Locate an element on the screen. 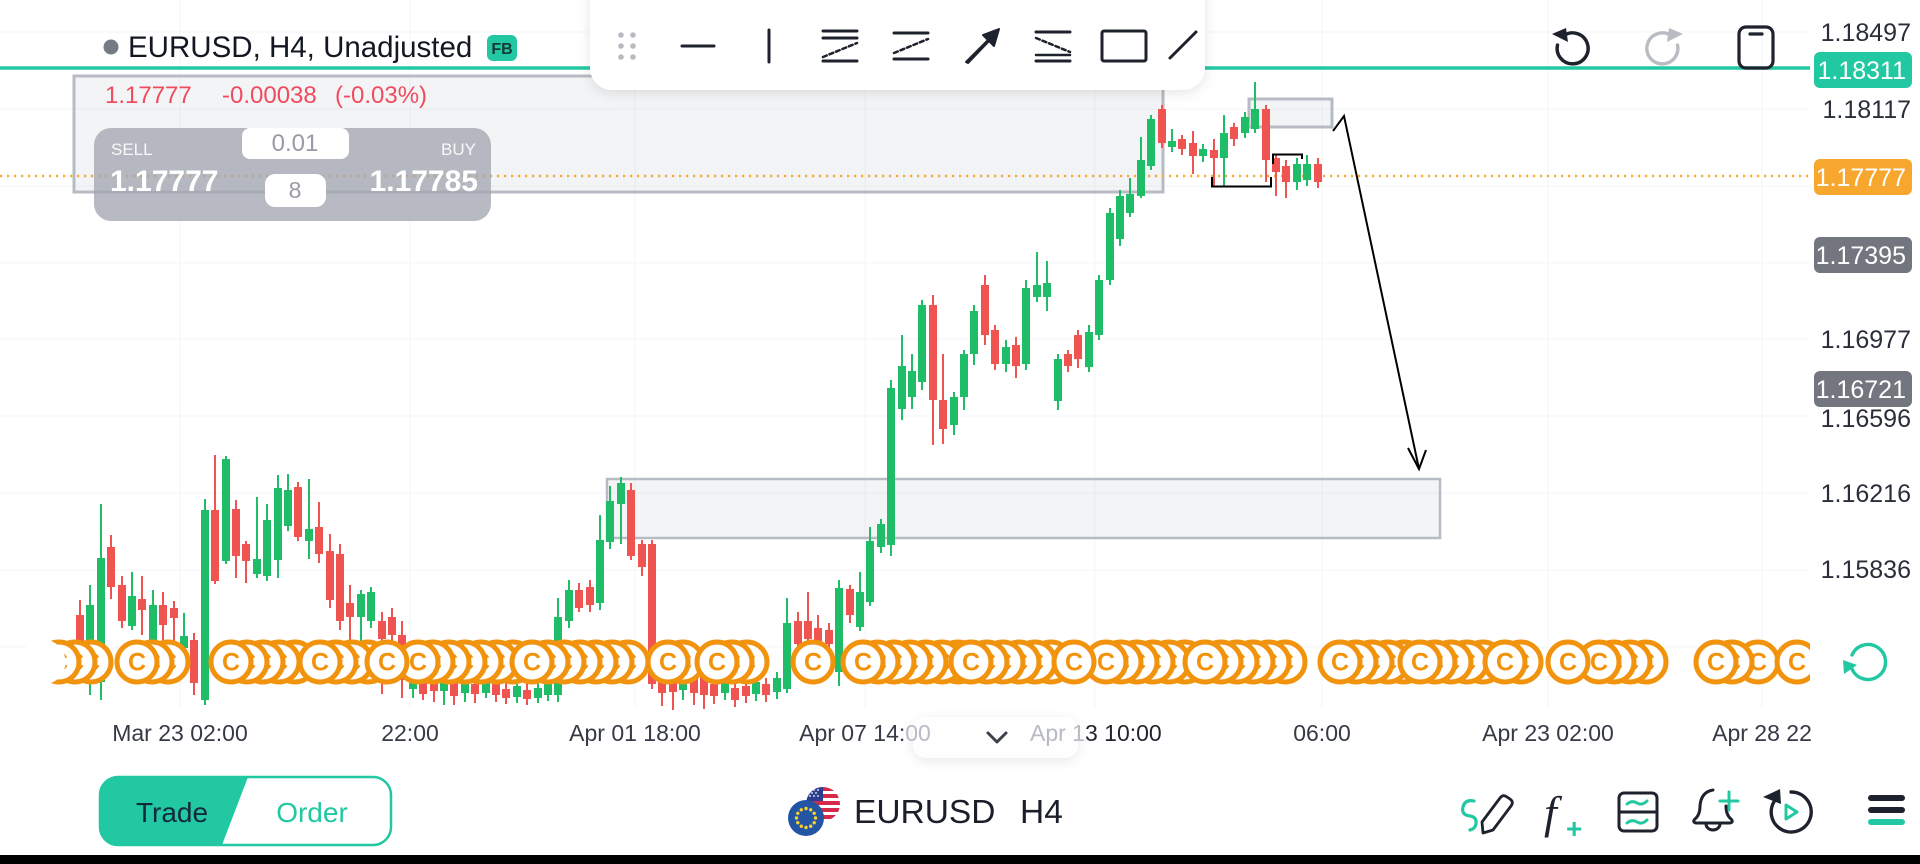 The width and height of the screenshot is (1920, 864). svg-text: Mar 23 02:00 is located at coordinates (180, 733).